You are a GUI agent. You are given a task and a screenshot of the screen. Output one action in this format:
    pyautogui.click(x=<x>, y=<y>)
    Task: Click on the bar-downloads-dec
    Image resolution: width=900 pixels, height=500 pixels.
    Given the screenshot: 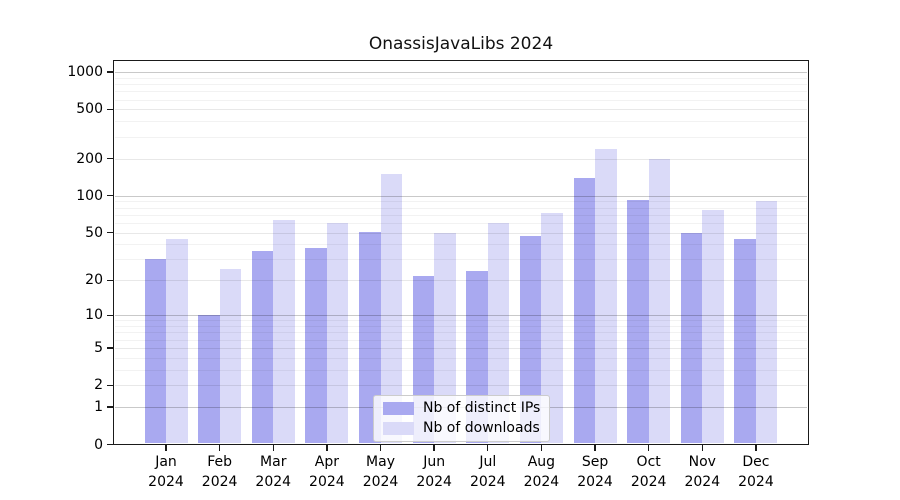 What is the action you would take?
    pyautogui.click(x=766, y=322)
    